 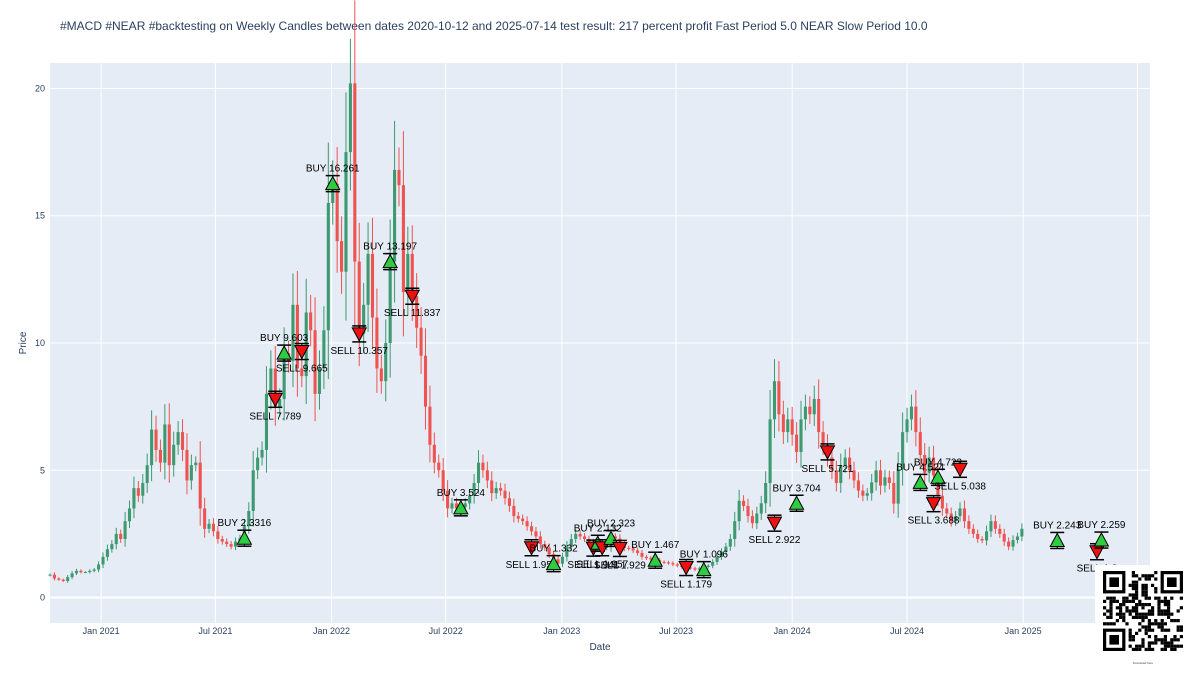 What do you see at coordinates (676, 631) in the screenshot?
I see `x-tick-label: Jul 2023` at bounding box center [676, 631].